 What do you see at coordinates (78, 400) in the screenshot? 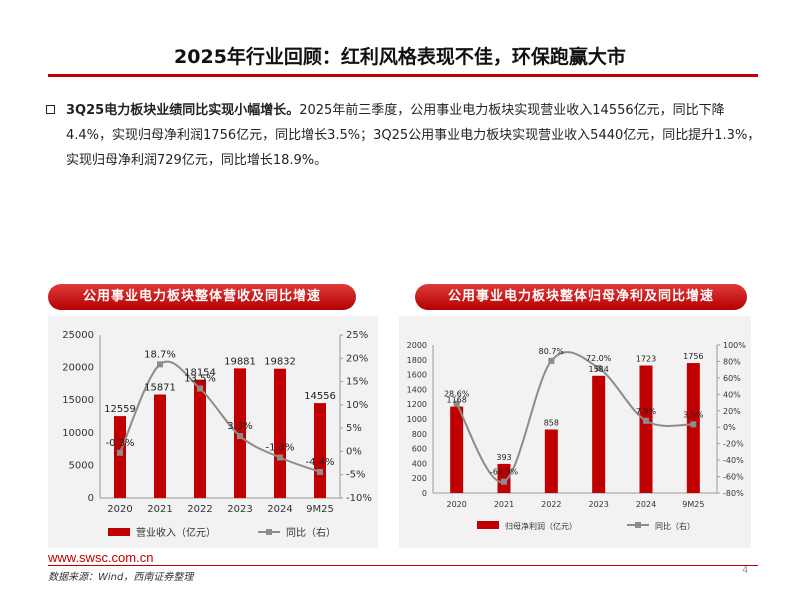
I see `left-tick-label: 15000` at bounding box center [78, 400].